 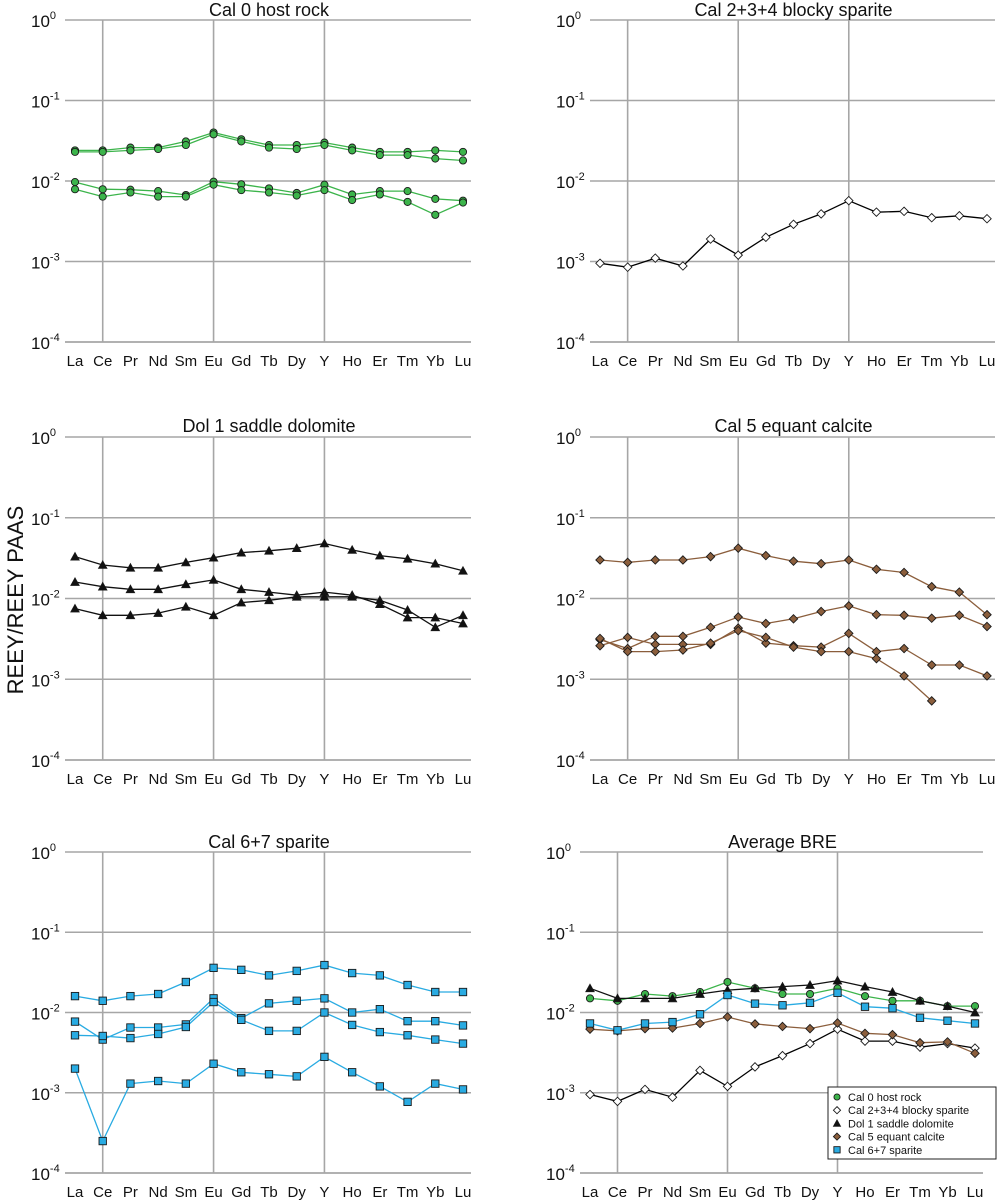 What do you see at coordinates (896, 1138) in the screenshot?
I see `legend-label: Cal 5 equant calcite` at bounding box center [896, 1138].